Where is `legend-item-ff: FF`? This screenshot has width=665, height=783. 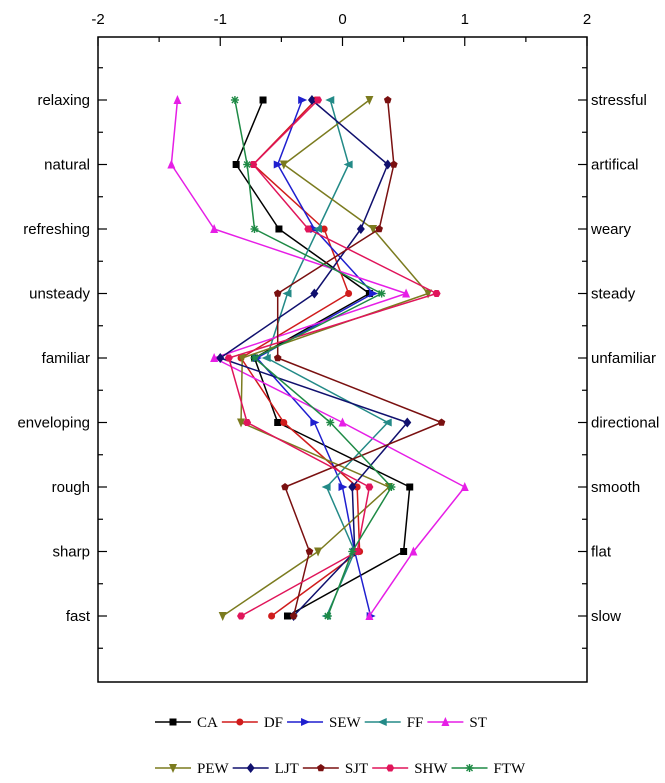 legend-item-ff: FF is located at coordinates (393, 723).